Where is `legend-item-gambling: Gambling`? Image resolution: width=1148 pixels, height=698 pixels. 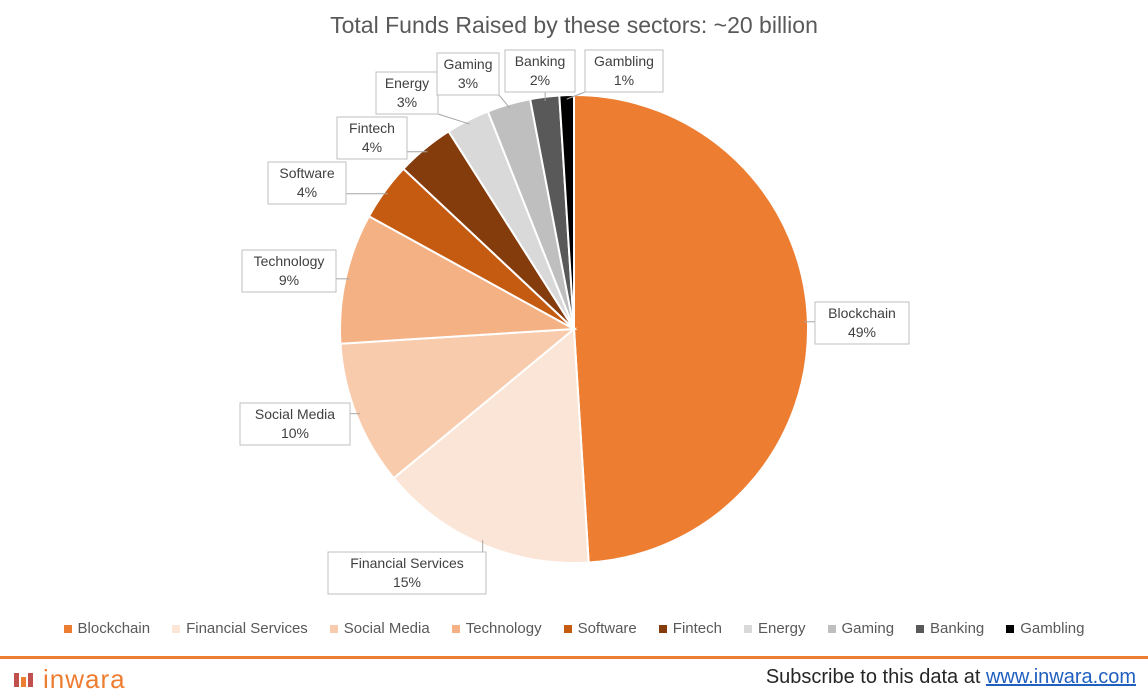 legend-item-gambling: Gambling is located at coordinates (1045, 628).